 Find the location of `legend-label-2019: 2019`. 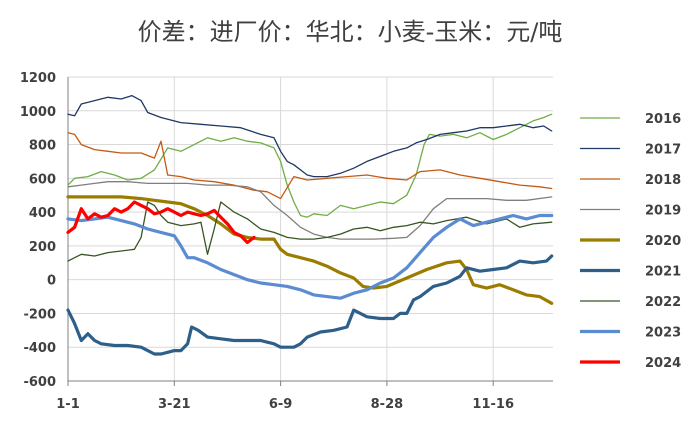

legend-label-2019: 2019 is located at coordinates (663, 211).